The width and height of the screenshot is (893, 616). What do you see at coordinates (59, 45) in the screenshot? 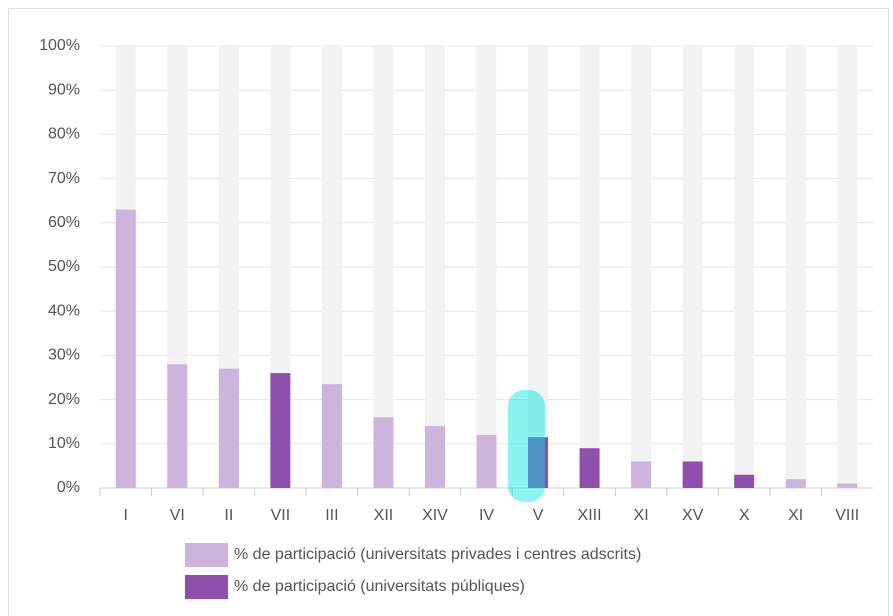
I see `y-tick-label: 100%` at bounding box center [59, 45].